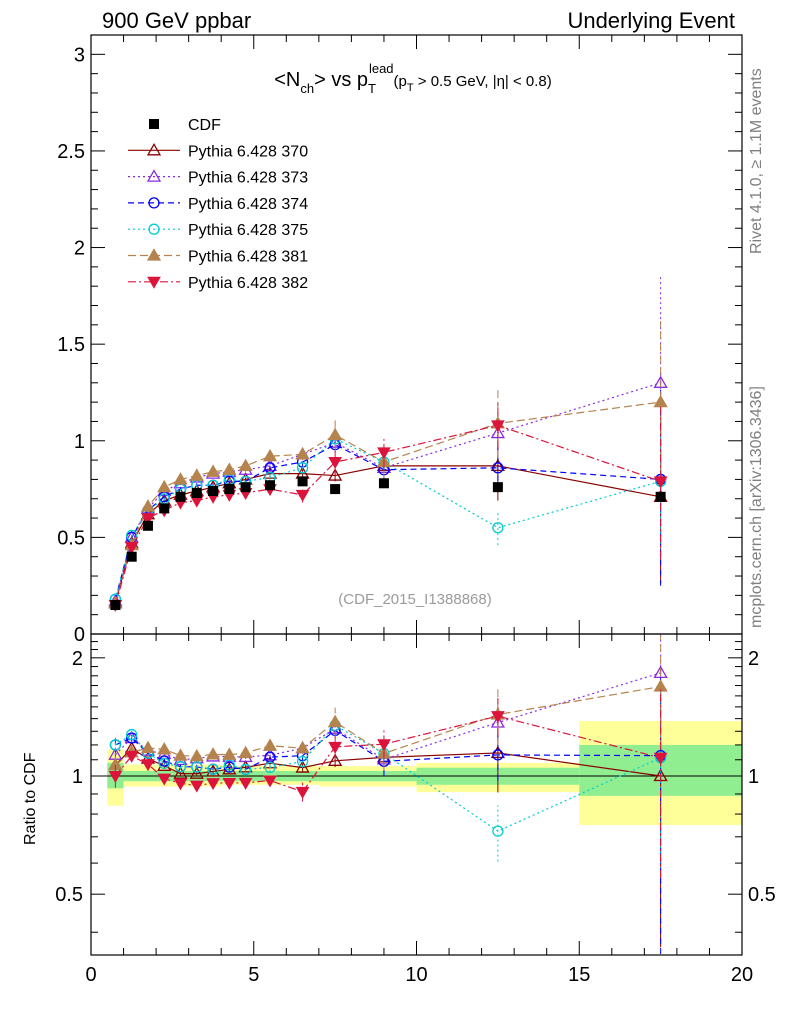 This screenshot has width=786, height=1024. What do you see at coordinates (204, 125) in the screenshot?
I see `legend-label: CDF` at bounding box center [204, 125].